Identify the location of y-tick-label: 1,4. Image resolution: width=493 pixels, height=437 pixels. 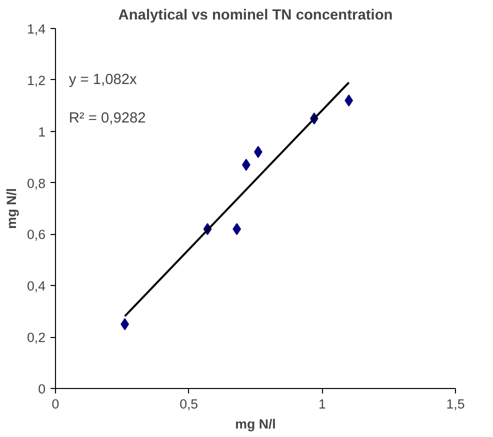
(36, 29).